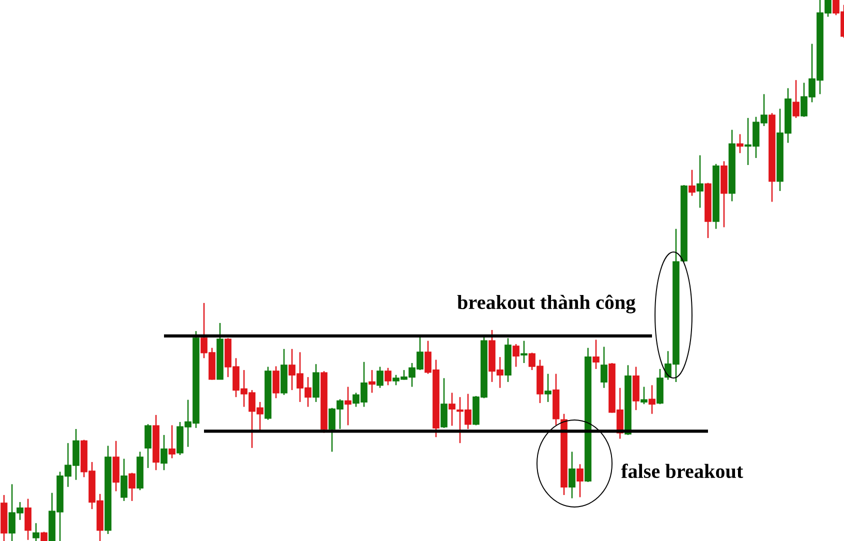  I want to click on annotation: false breakout, so click(682, 471).